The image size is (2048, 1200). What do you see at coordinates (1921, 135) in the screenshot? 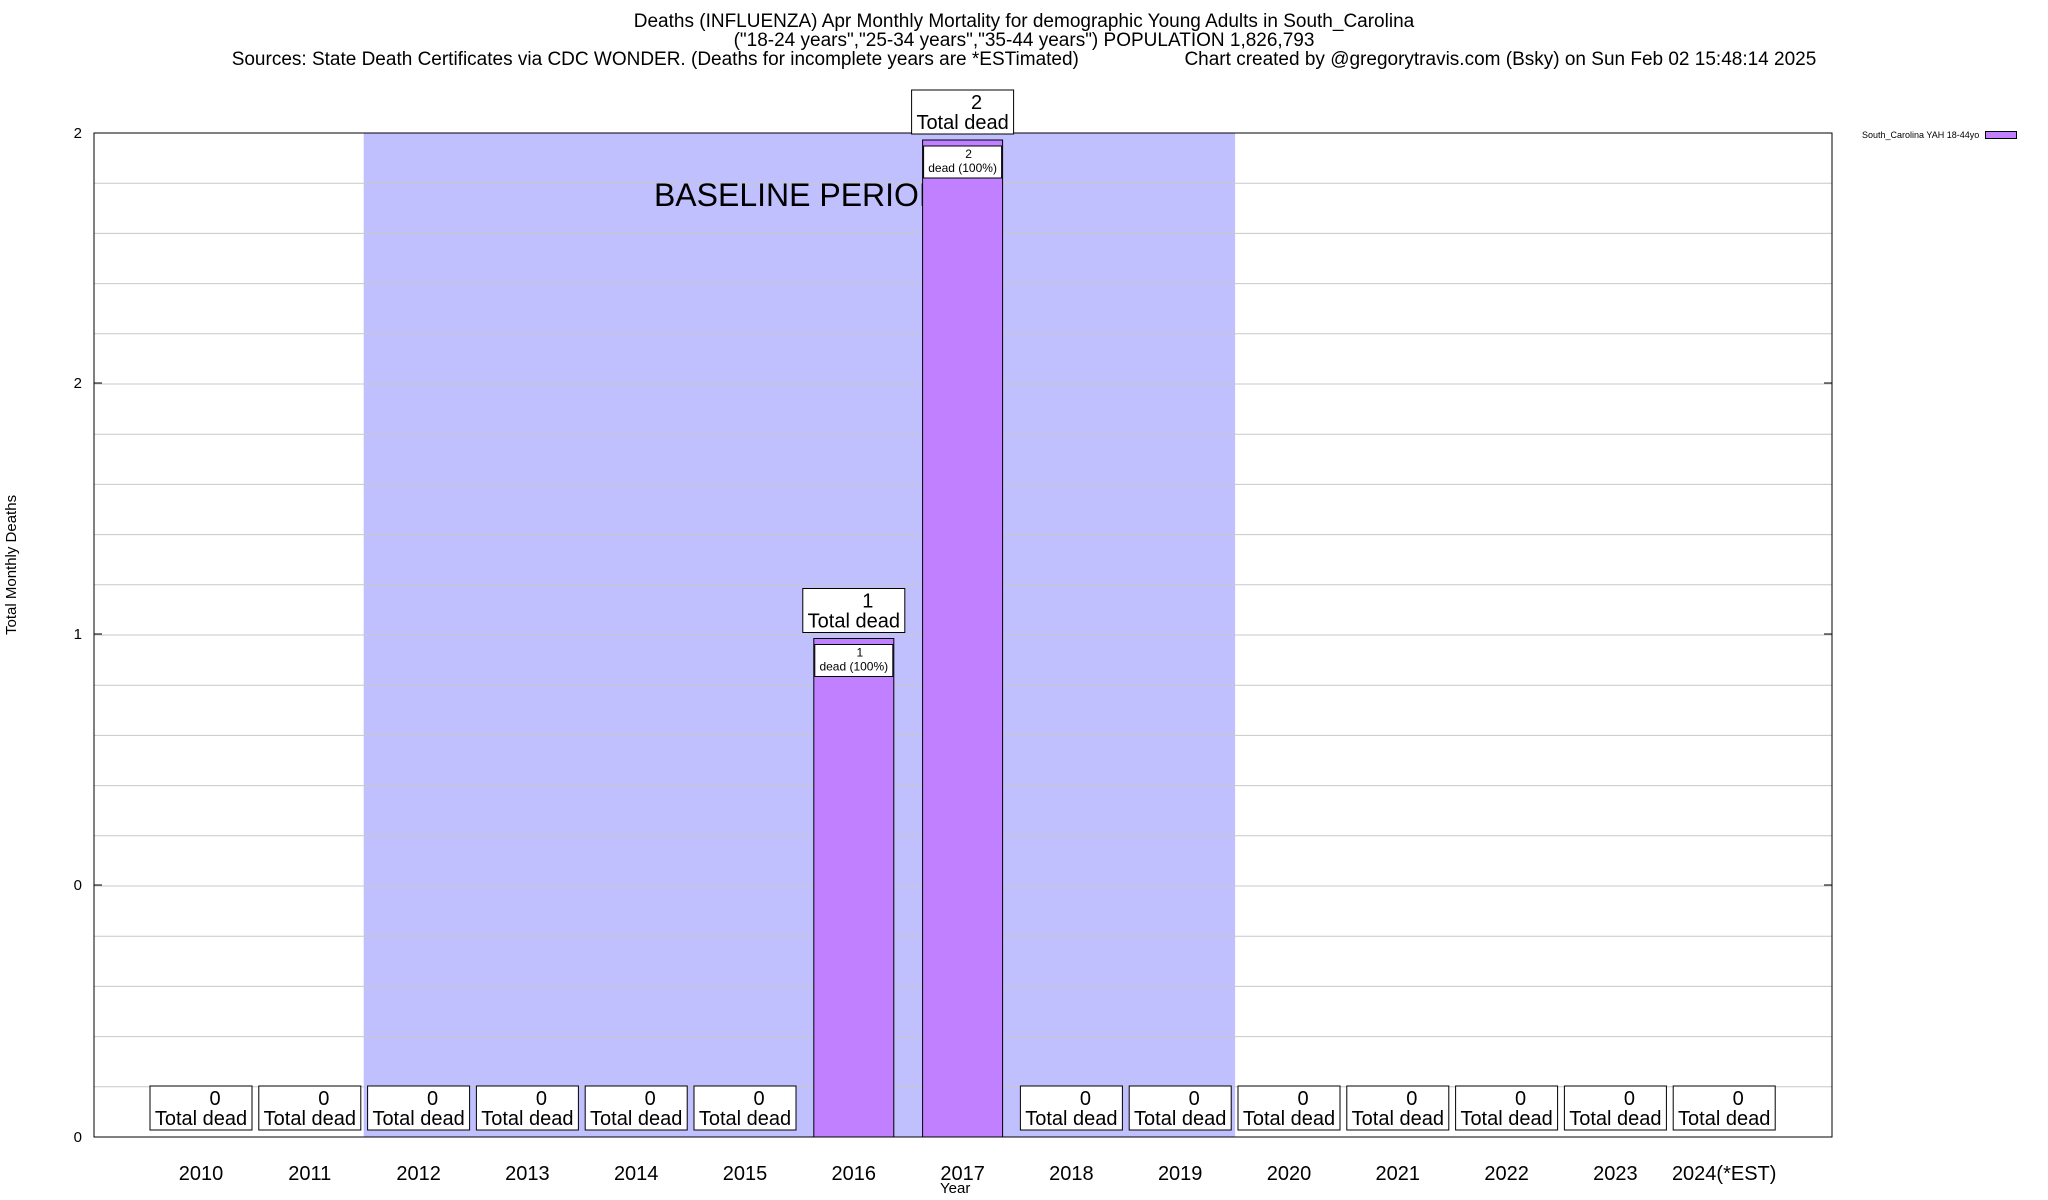
I see `legend-label: South_Carolina YAH 18-44yo` at bounding box center [1921, 135].